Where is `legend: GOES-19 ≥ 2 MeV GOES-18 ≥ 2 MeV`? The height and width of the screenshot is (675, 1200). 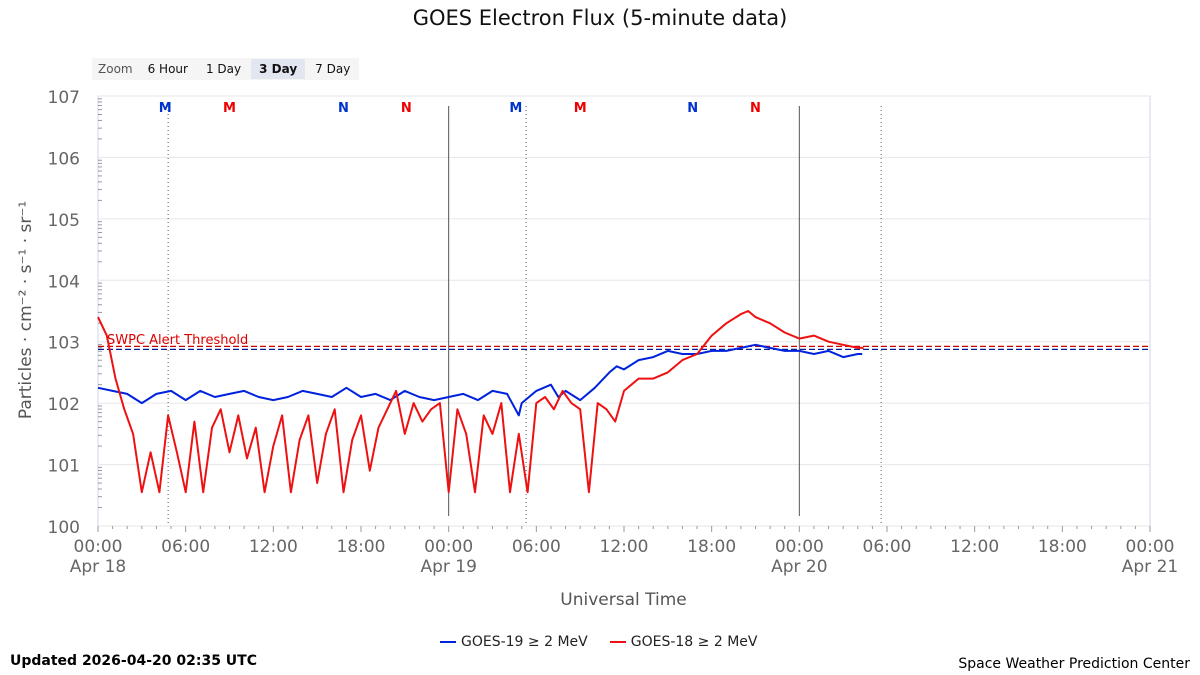
legend: GOES-19 ≥ 2 MeV GOES-18 ≥ 2 MeV is located at coordinates (598, 642).